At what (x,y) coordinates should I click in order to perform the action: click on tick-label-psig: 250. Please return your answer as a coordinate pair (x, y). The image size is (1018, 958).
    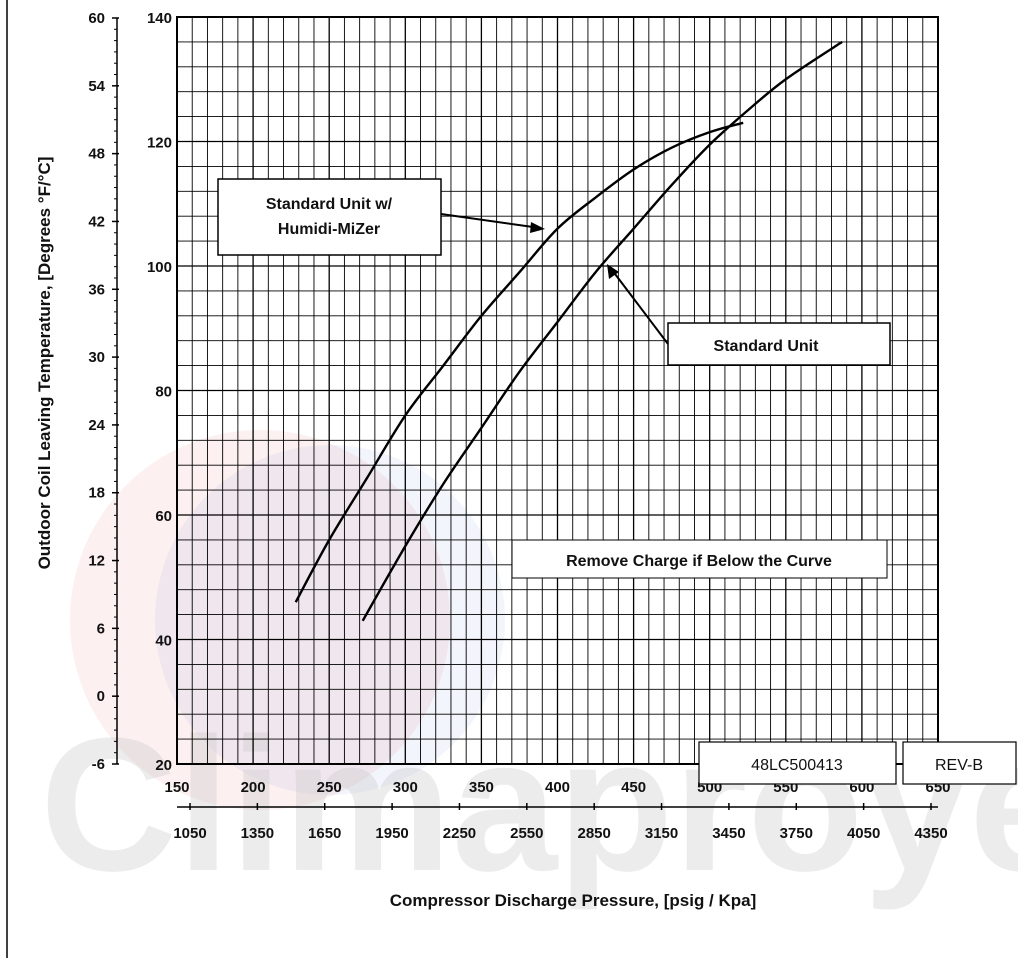
    Looking at the image, I should click on (329, 787).